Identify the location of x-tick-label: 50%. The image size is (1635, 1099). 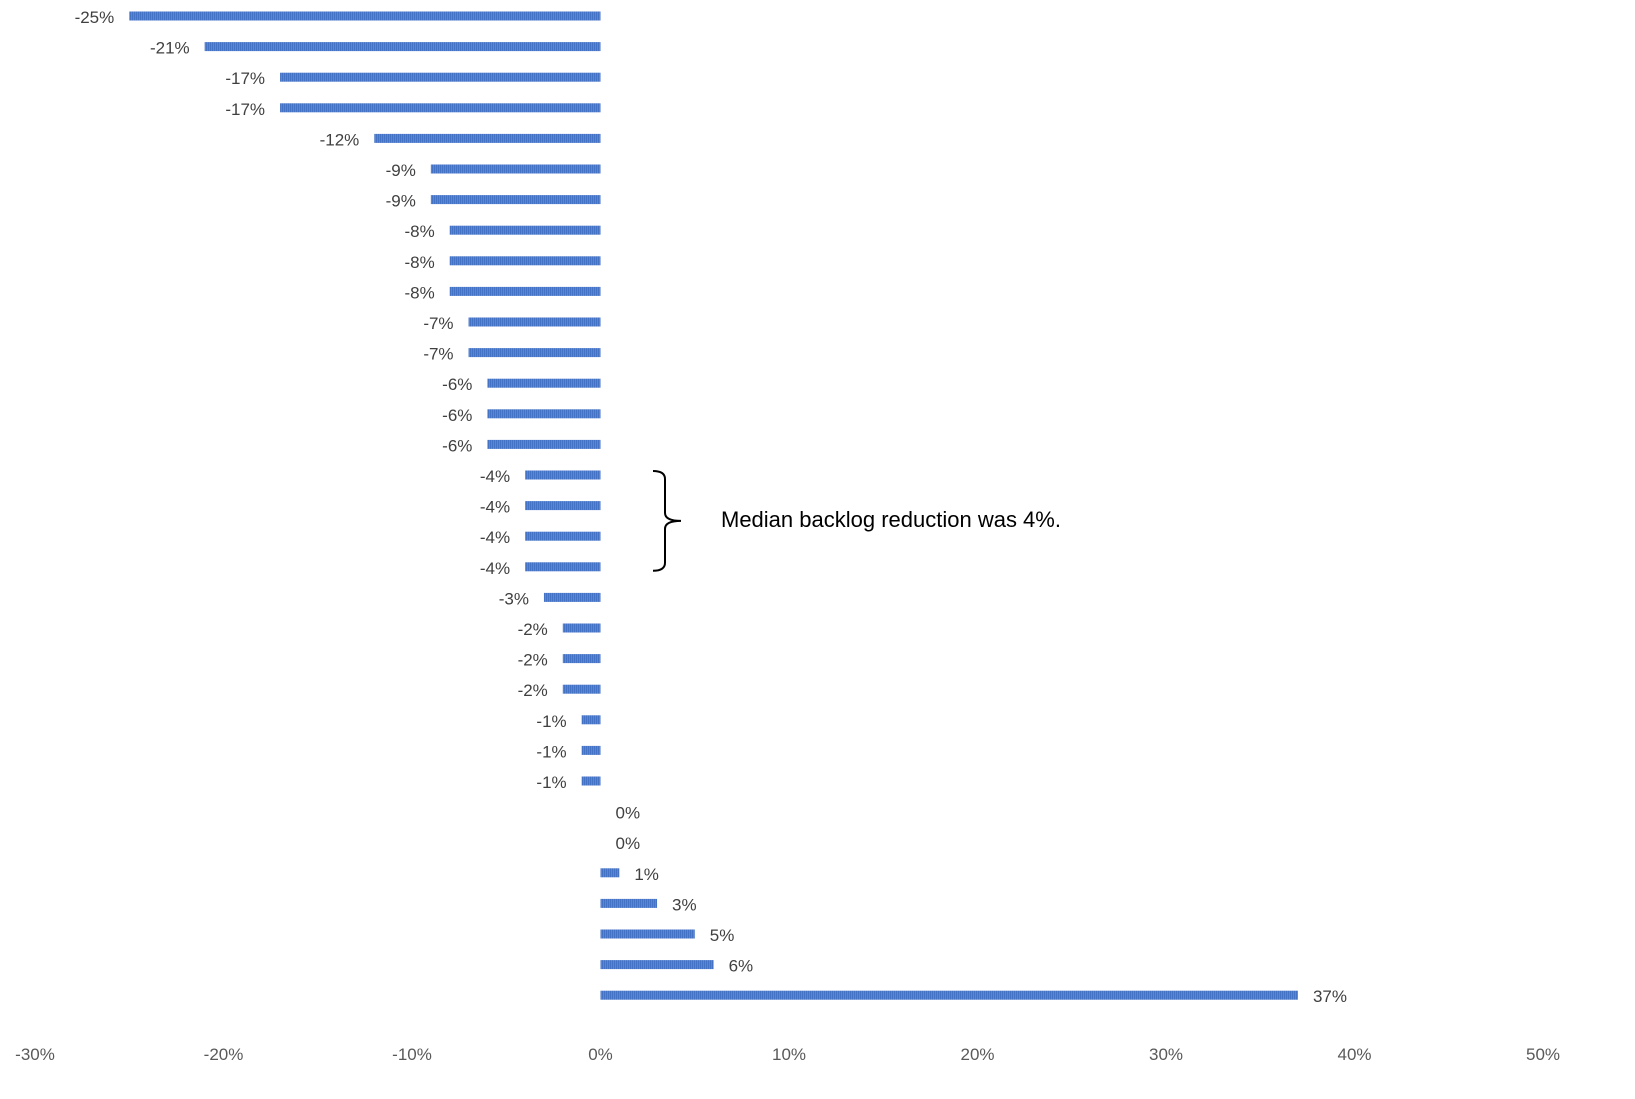
(1543, 1054).